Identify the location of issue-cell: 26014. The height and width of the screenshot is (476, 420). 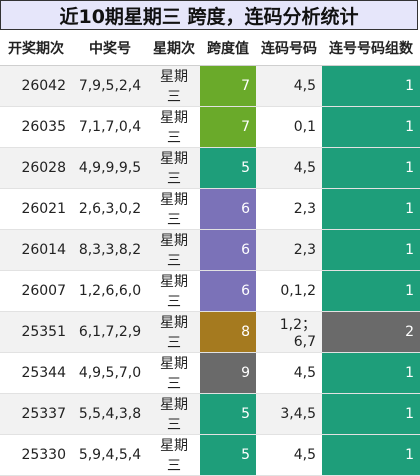
(36, 250).